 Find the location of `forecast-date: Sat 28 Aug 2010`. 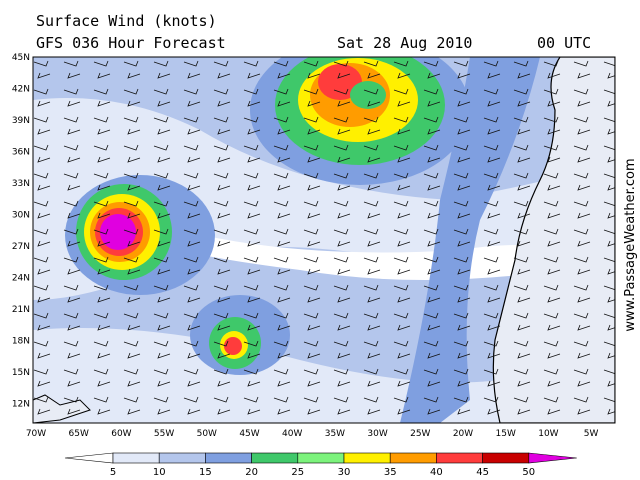

forecast-date: Sat 28 Aug 2010 is located at coordinates (404, 43).